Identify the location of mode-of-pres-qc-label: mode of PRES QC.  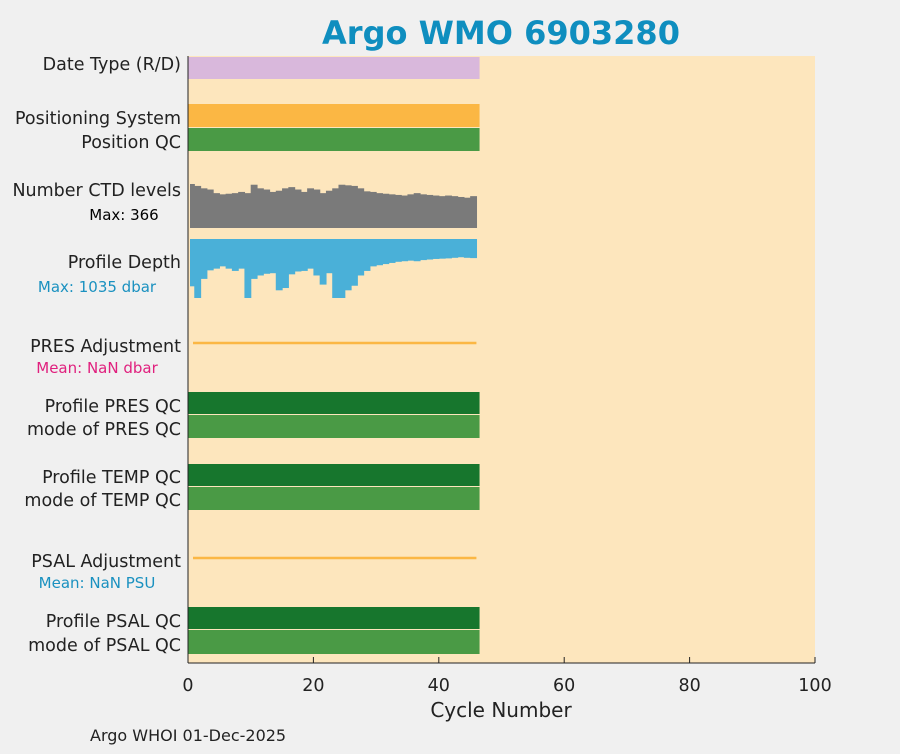
(104, 430).